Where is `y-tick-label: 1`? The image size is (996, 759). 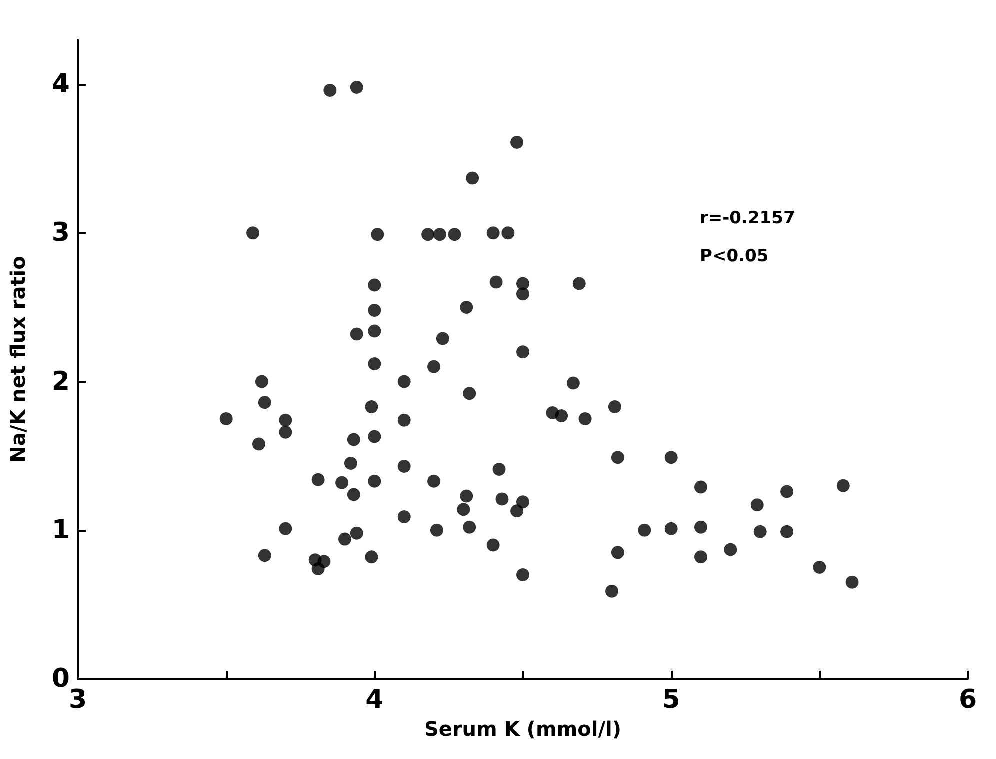 y-tick-label: 1 is located at coordinates (61, 530).